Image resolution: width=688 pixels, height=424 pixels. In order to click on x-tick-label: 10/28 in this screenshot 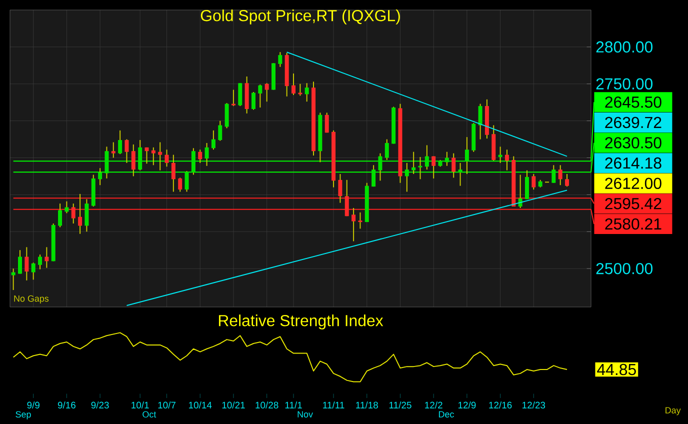, I will do `click(267, 405)`.